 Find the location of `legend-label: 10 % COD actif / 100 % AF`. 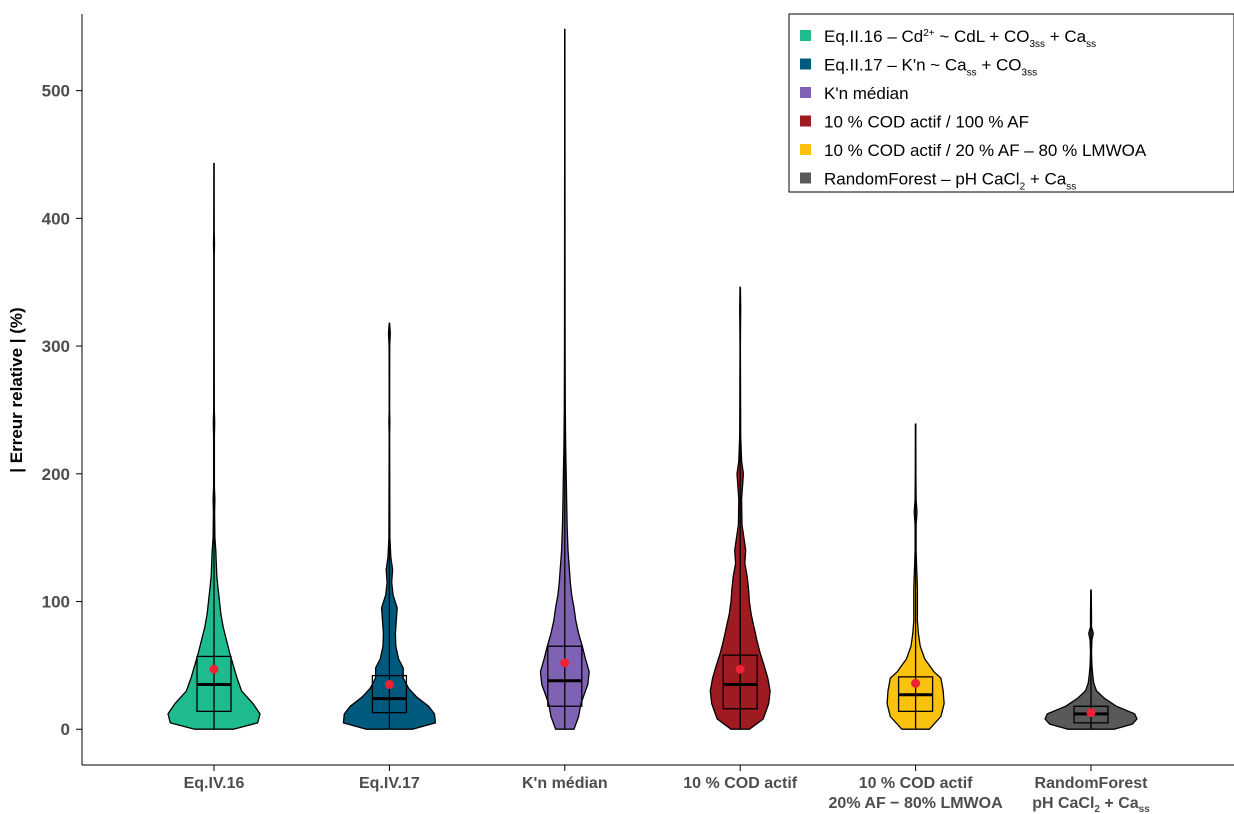

legend-label: 10 % COD actif / 100 % AF is located at coordinates (926, 122).